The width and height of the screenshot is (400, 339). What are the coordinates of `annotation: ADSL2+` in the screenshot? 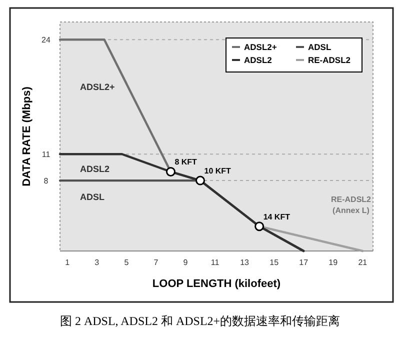 It's located at (97, 87).